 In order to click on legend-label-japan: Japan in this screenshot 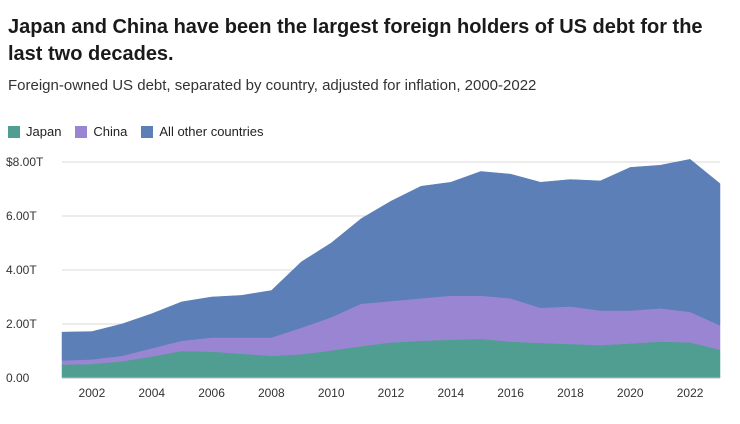, I will do `click(44, 131)`.